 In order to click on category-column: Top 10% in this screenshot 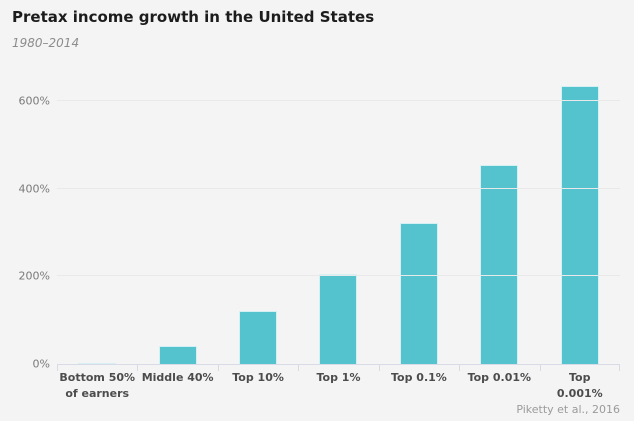, I will do `click(258, 229)`.